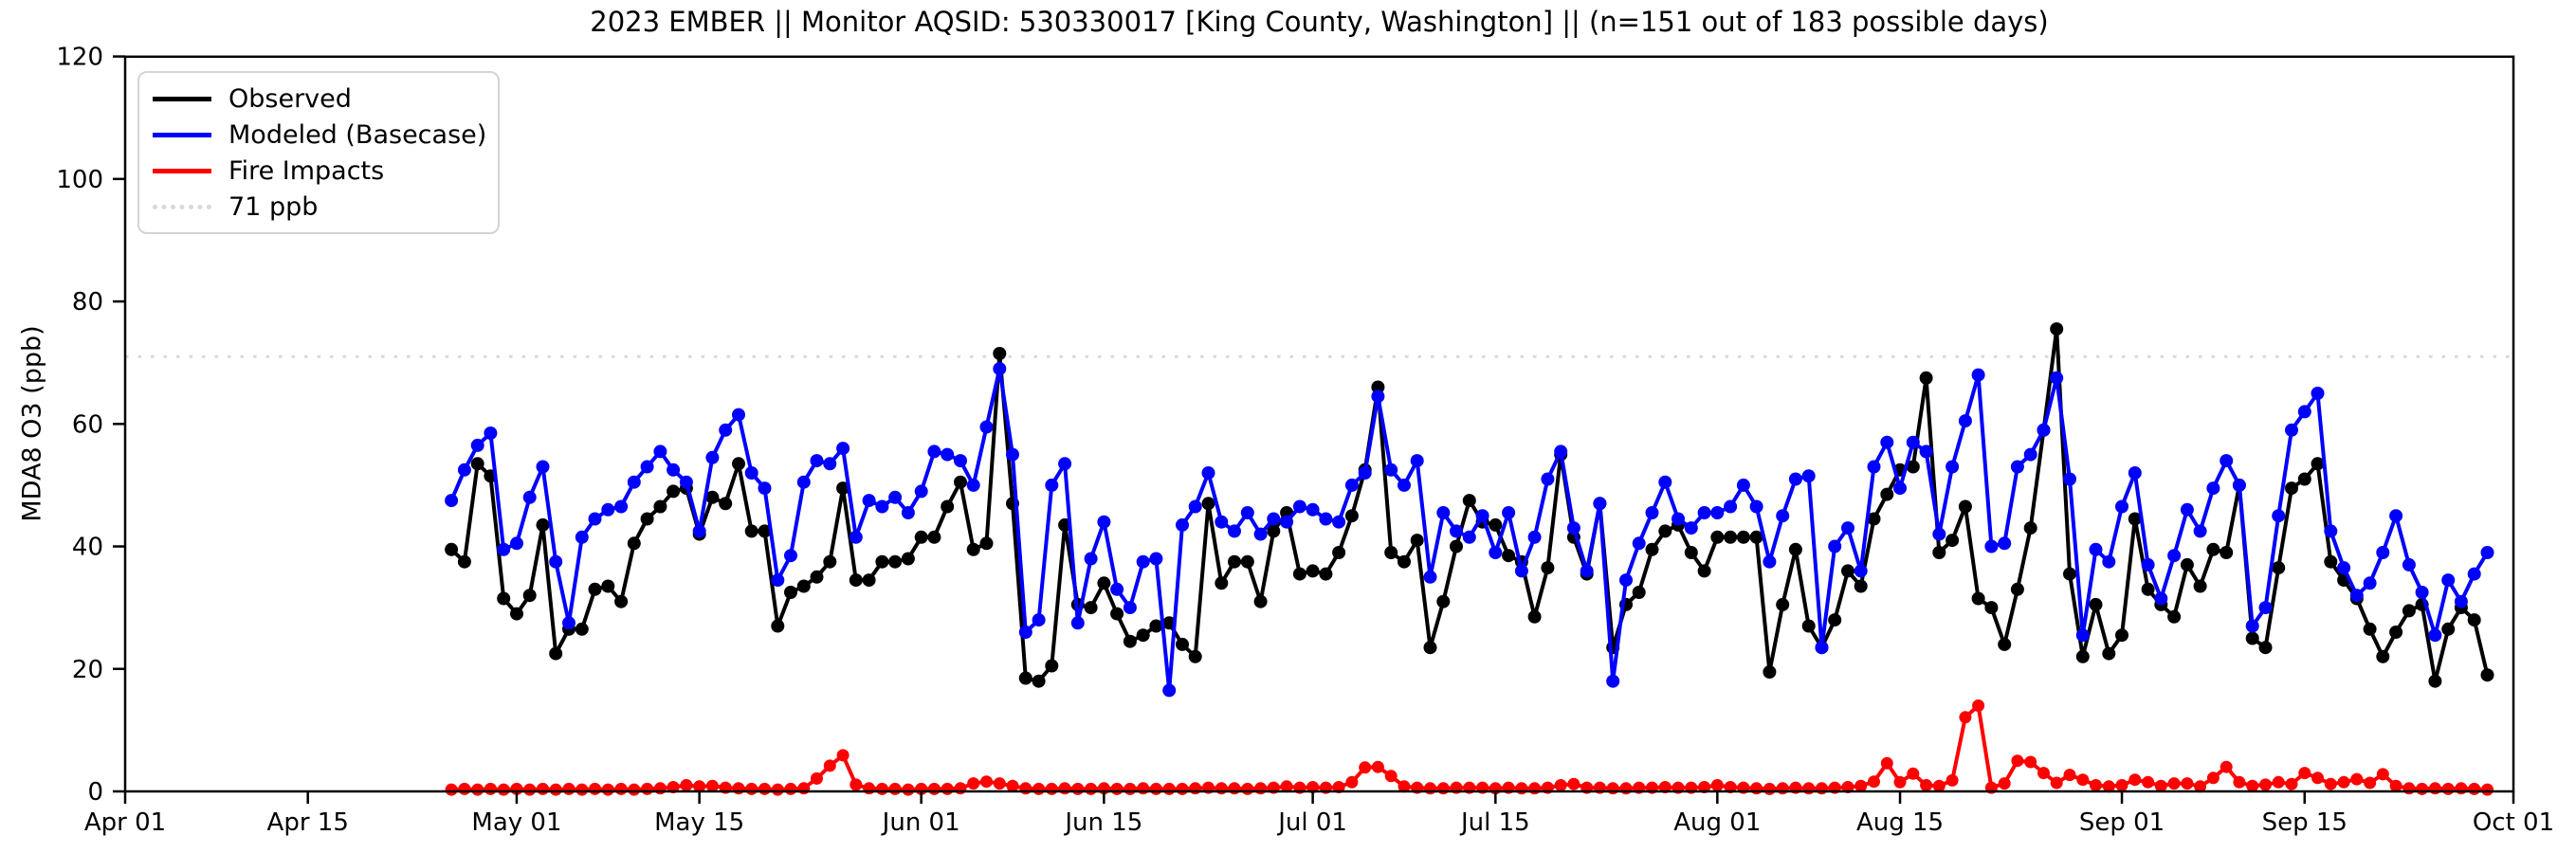 Image resolution: width=2576 pixels, height=853 pixels. What do you see at coordinates (79, 180) in the screenshot?
I see `y-tick-label: 100` at bounding box center [79, 180].